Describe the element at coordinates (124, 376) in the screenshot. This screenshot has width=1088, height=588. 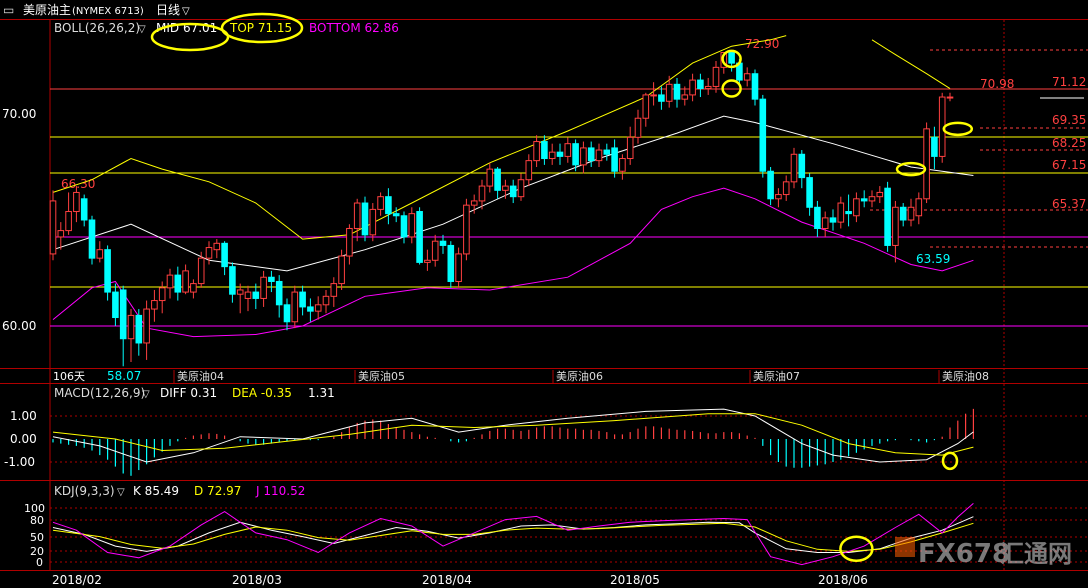
I see `price-bottom-low-label: 58.07` at that location.